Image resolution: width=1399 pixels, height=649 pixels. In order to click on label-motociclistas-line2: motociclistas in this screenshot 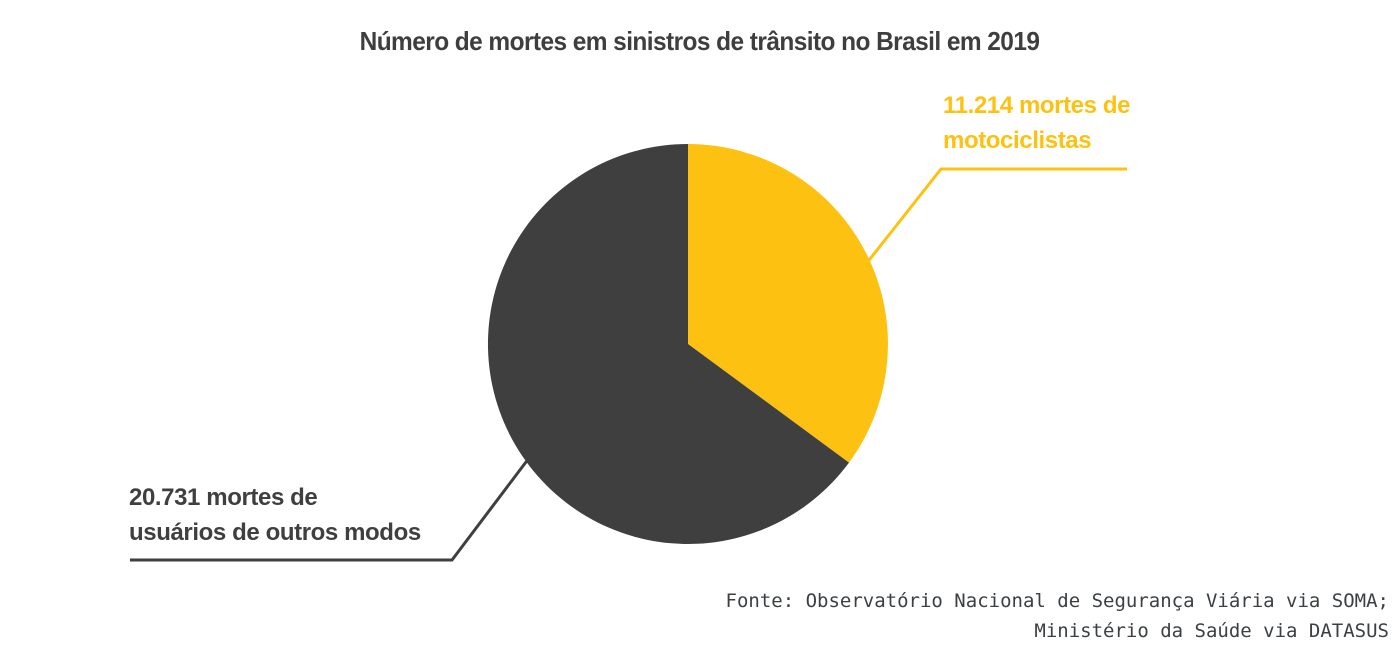, I will do `click(1017, 140)`.